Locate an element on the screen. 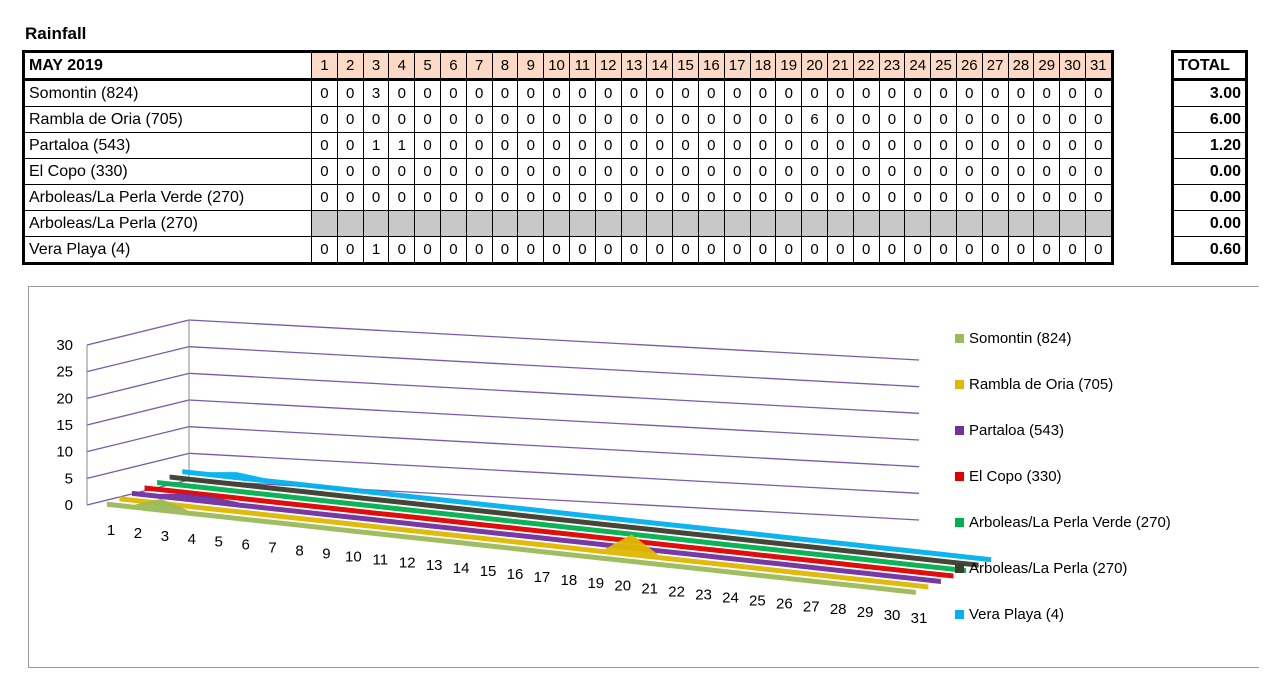 This screenshot has height=685, width=1280. y-gridline-back is located at coordinates (554, 340).